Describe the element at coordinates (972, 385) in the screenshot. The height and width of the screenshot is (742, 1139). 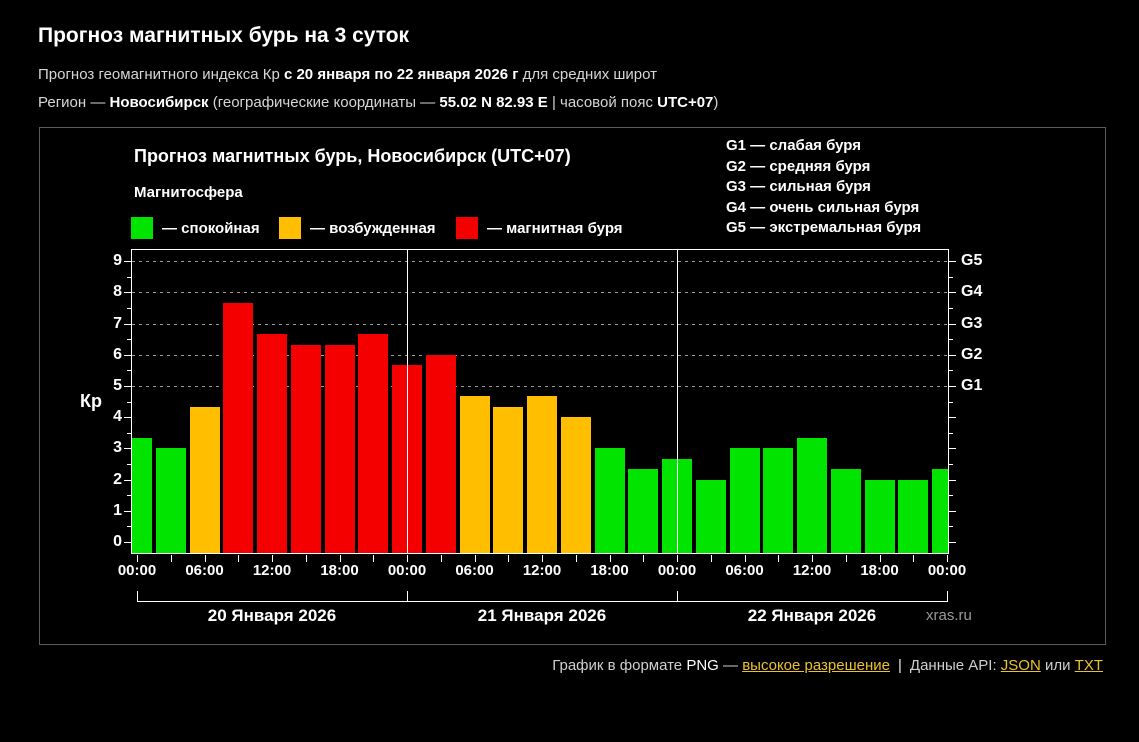
I see `g-axis-label-g1: G1` at that location.